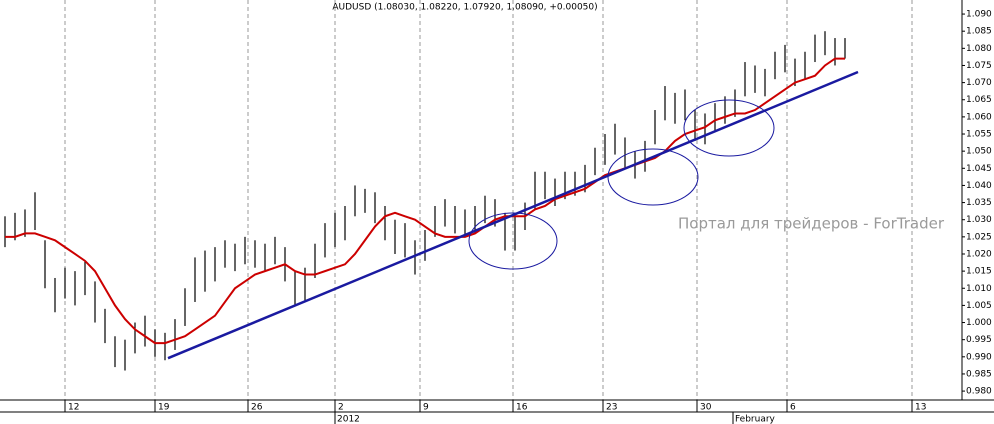  I want to click on y-tick-label: 1.055, so click(979, 135).